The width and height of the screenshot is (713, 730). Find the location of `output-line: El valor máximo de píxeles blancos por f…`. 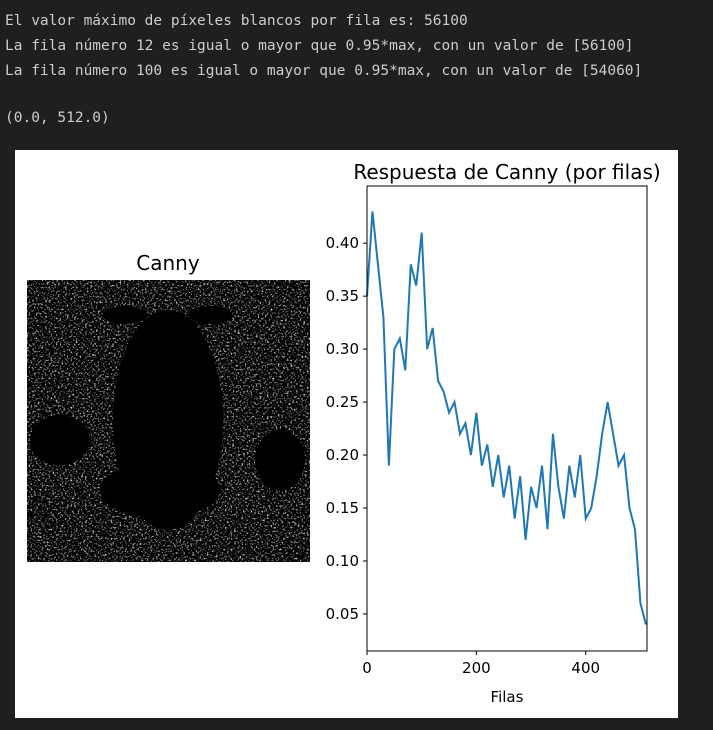

output-line: El valor máximo de píxeles blancos por f… is located at coordinates (236, 21).